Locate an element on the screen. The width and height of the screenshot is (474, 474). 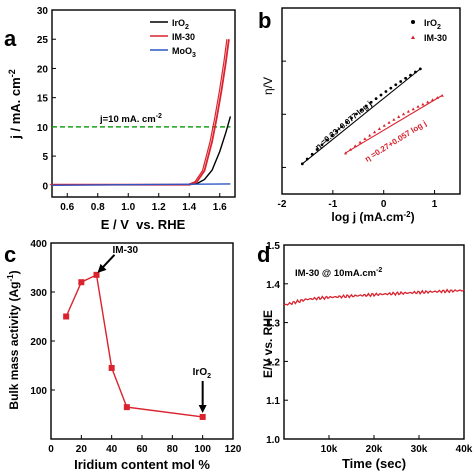
x-tick-label: -2 is located at coordinates (282, 204).